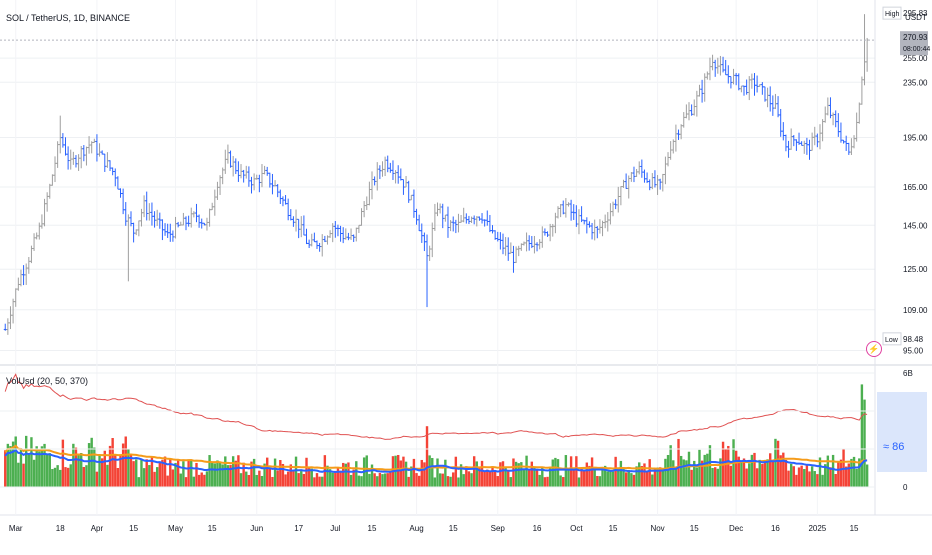 The width and height of the screenshot is (932, 555). I want to click on indicator-title: VolUsd (20, 50, 370), so click(47, 381).